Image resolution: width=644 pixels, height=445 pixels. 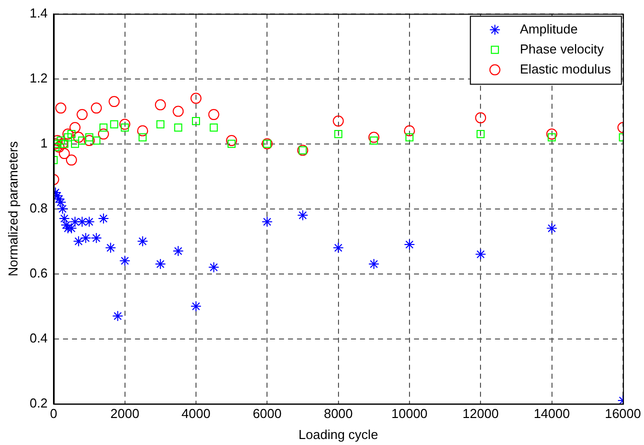 I want to click on x-tick-label: 12000, so click(x=480, y=414).